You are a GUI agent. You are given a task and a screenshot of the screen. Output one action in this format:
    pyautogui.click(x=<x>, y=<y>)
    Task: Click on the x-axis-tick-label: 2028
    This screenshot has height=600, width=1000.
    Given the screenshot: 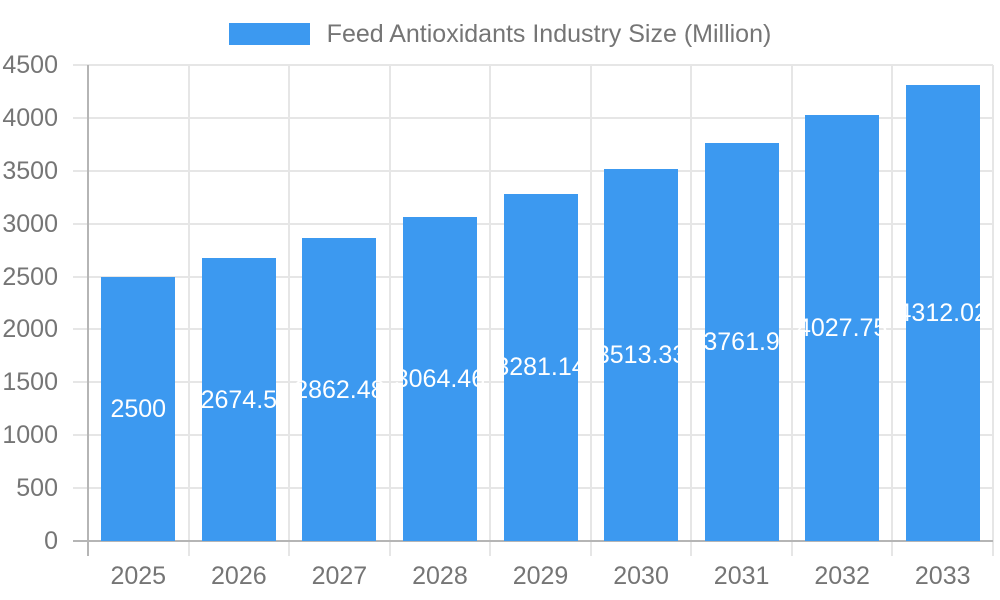 What is the action you would take?
    pyautogui.click(x=440, y=576)
    